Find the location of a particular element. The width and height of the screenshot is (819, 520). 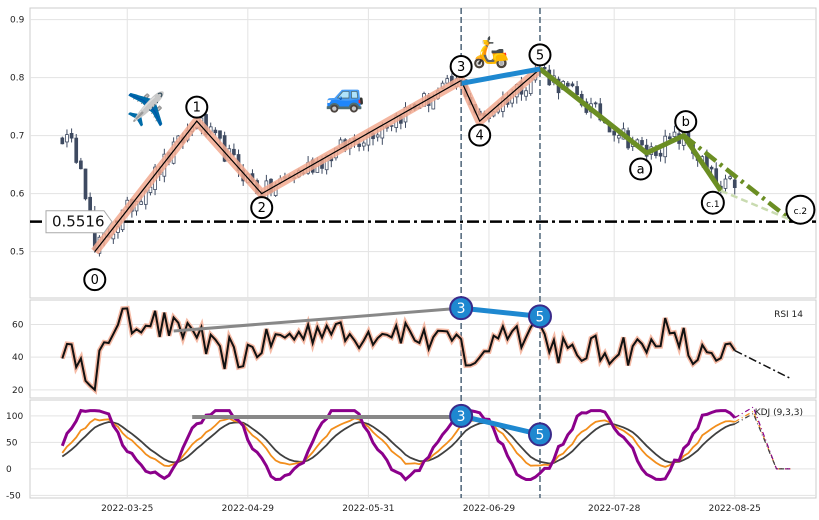

correction-wave-line is located at coordinates (630, 129).